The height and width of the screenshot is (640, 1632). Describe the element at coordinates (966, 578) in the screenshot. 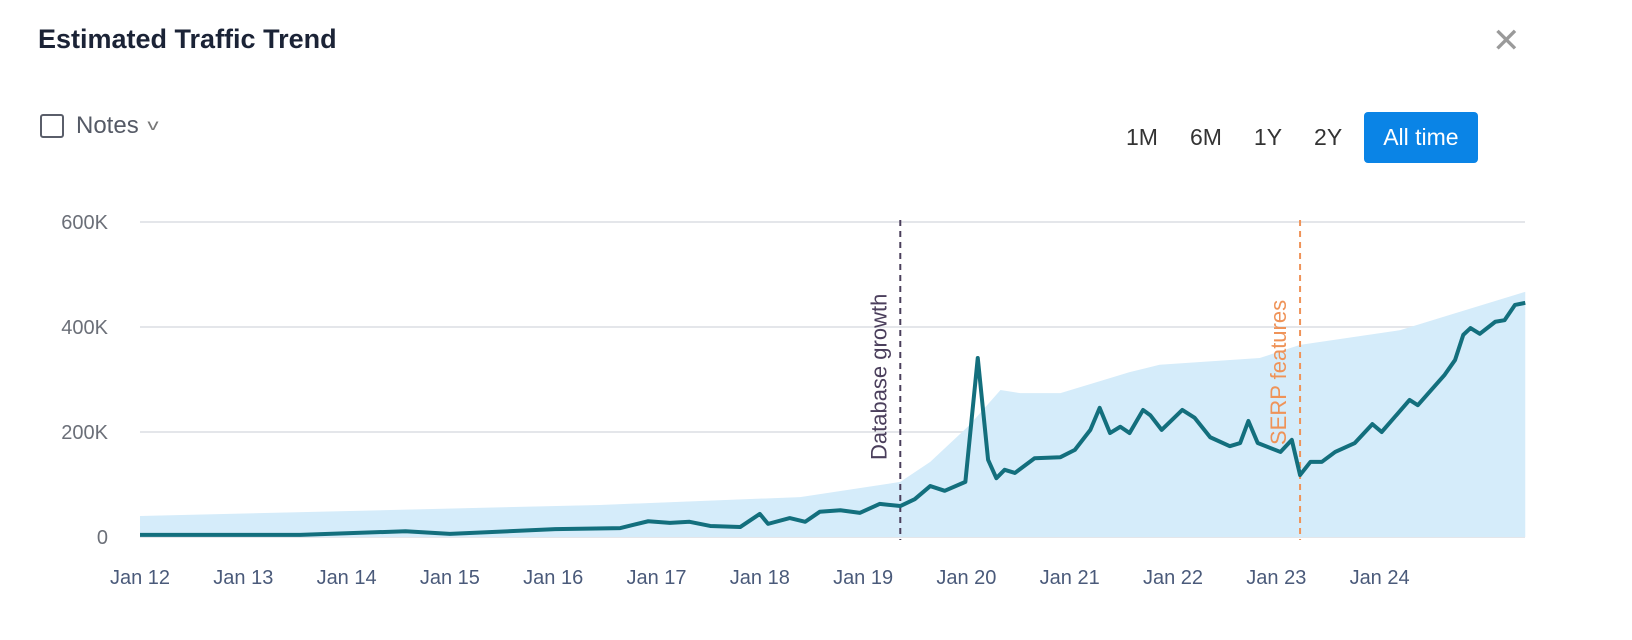

I see `x-tick-label: Jan 20` at that location.